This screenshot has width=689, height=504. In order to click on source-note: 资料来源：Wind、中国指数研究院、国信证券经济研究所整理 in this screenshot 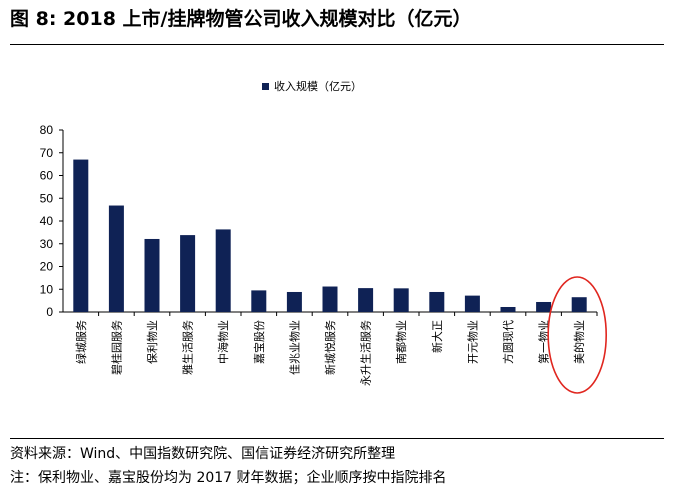, I will do `click(203, 454)`.